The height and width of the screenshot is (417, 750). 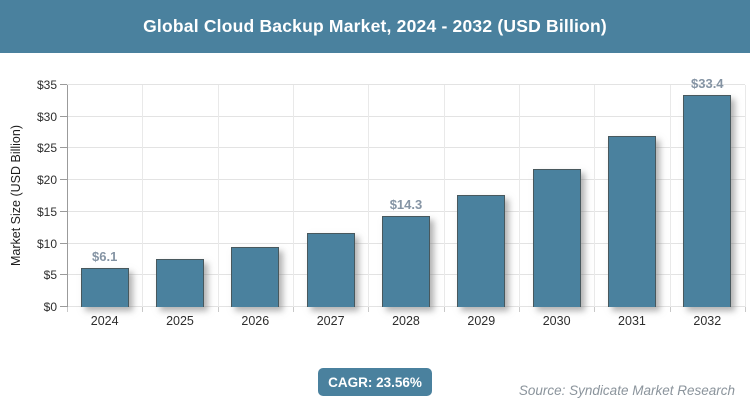 I want to click on bar-2031, so click(x=631, y=221).